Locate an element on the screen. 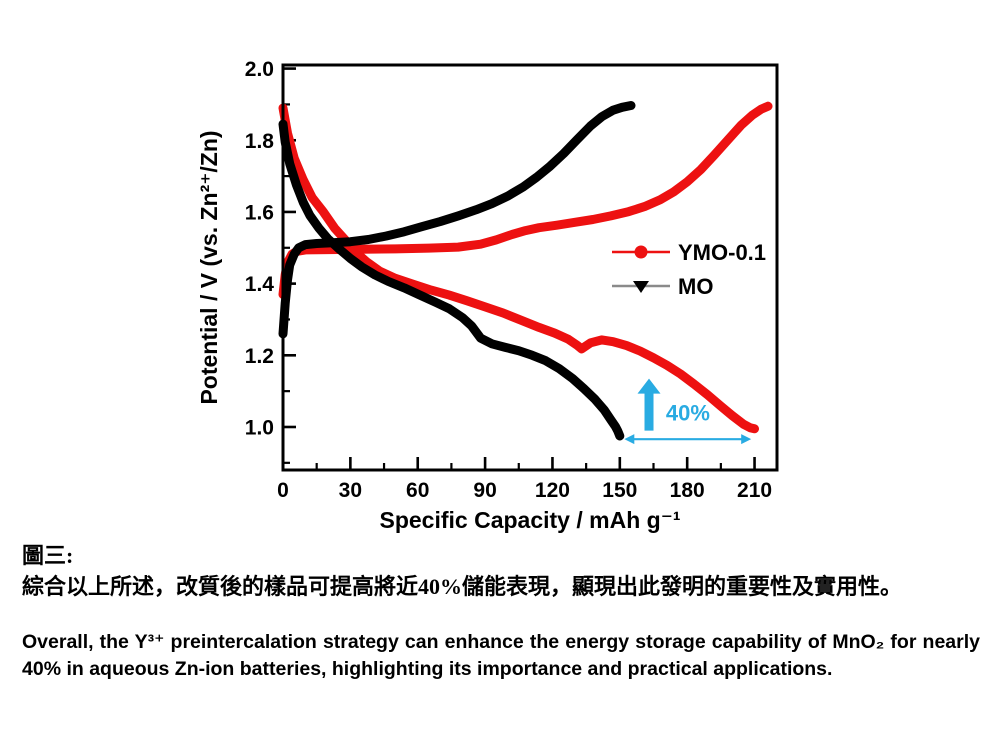 The image size is (1000, 731). x-tick-label: 60 is located at coordinates (417, 490).